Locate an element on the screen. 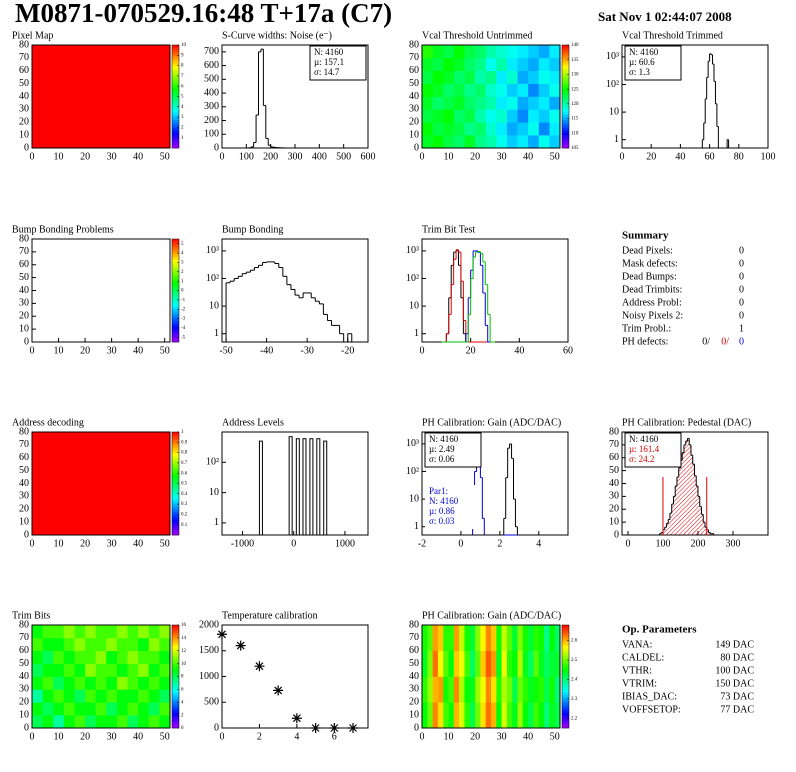 The image size is (796, 772). summary-label: Trim Probl.: is located at coordinates (646, 328).